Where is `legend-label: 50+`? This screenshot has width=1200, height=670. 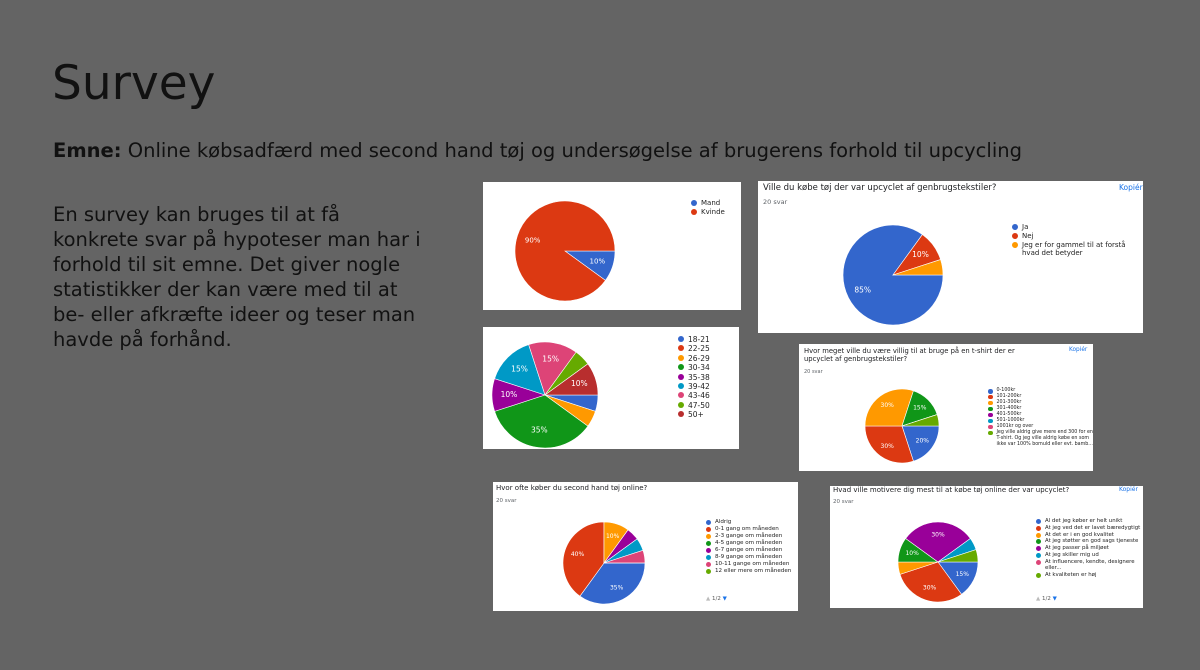
legend-label: 50+ is located at coordinates (696, 414).